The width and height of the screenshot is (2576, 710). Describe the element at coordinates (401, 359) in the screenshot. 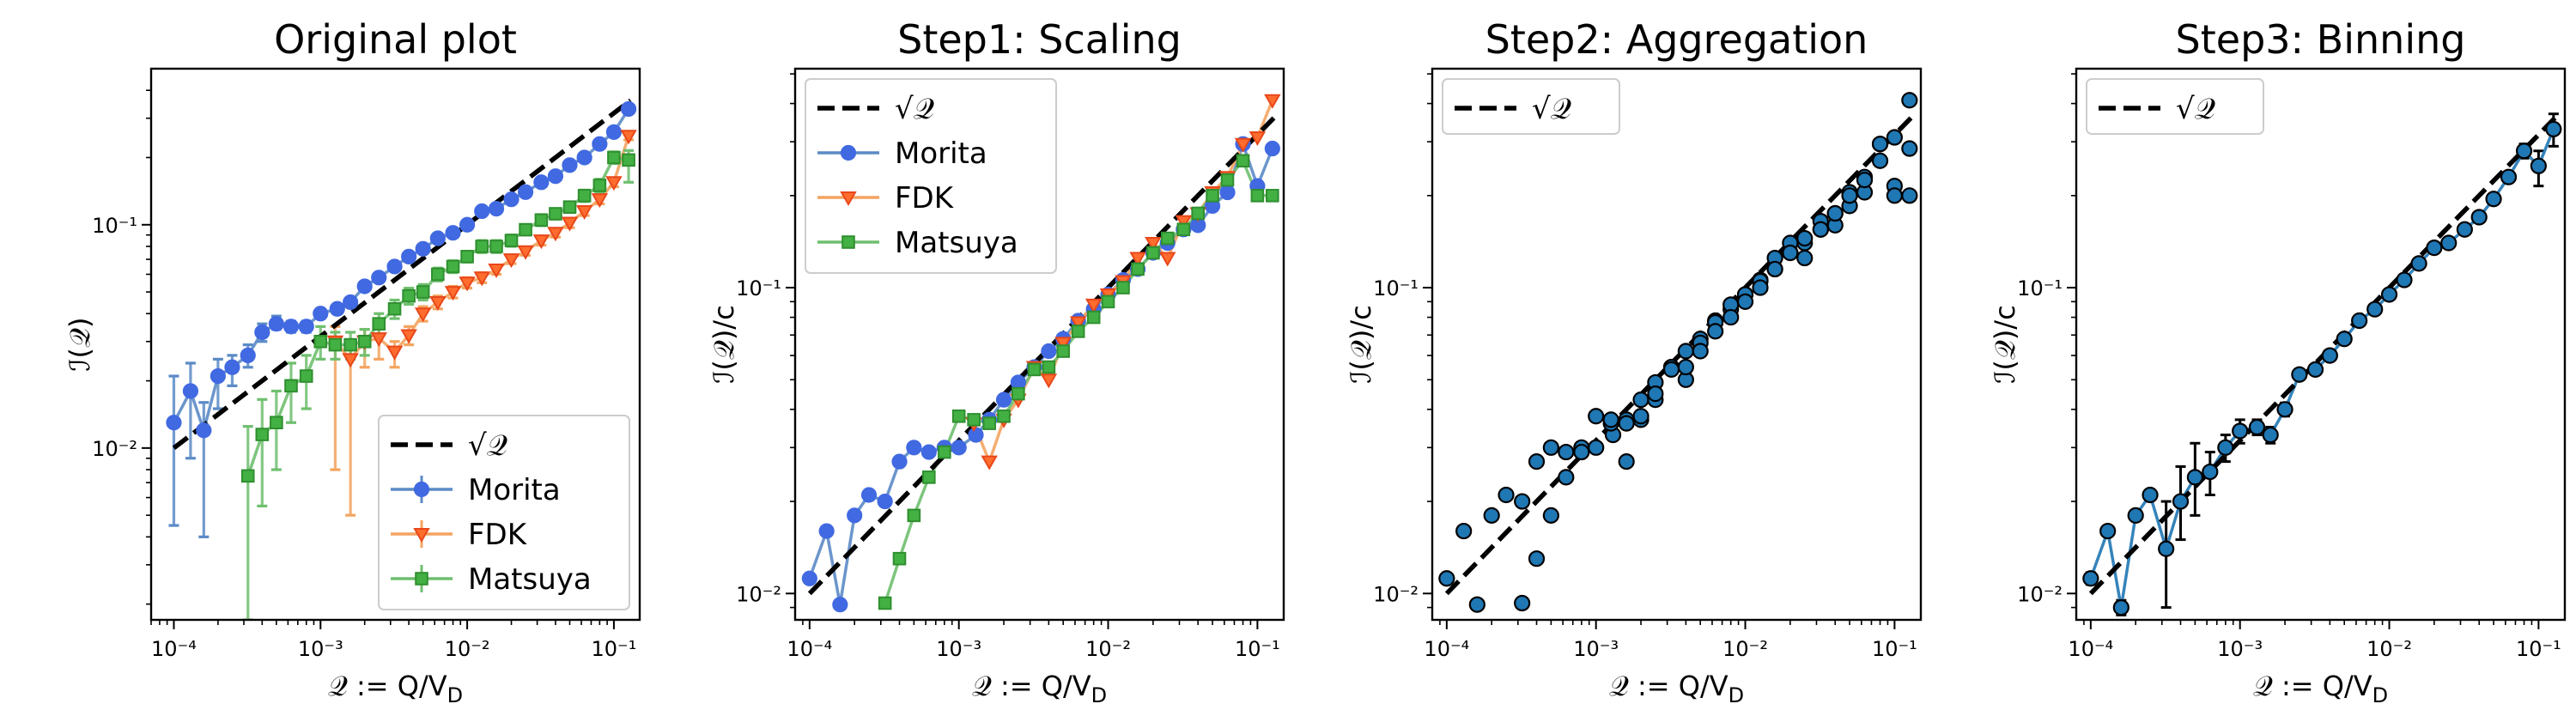

I see `plot-area` at that location.